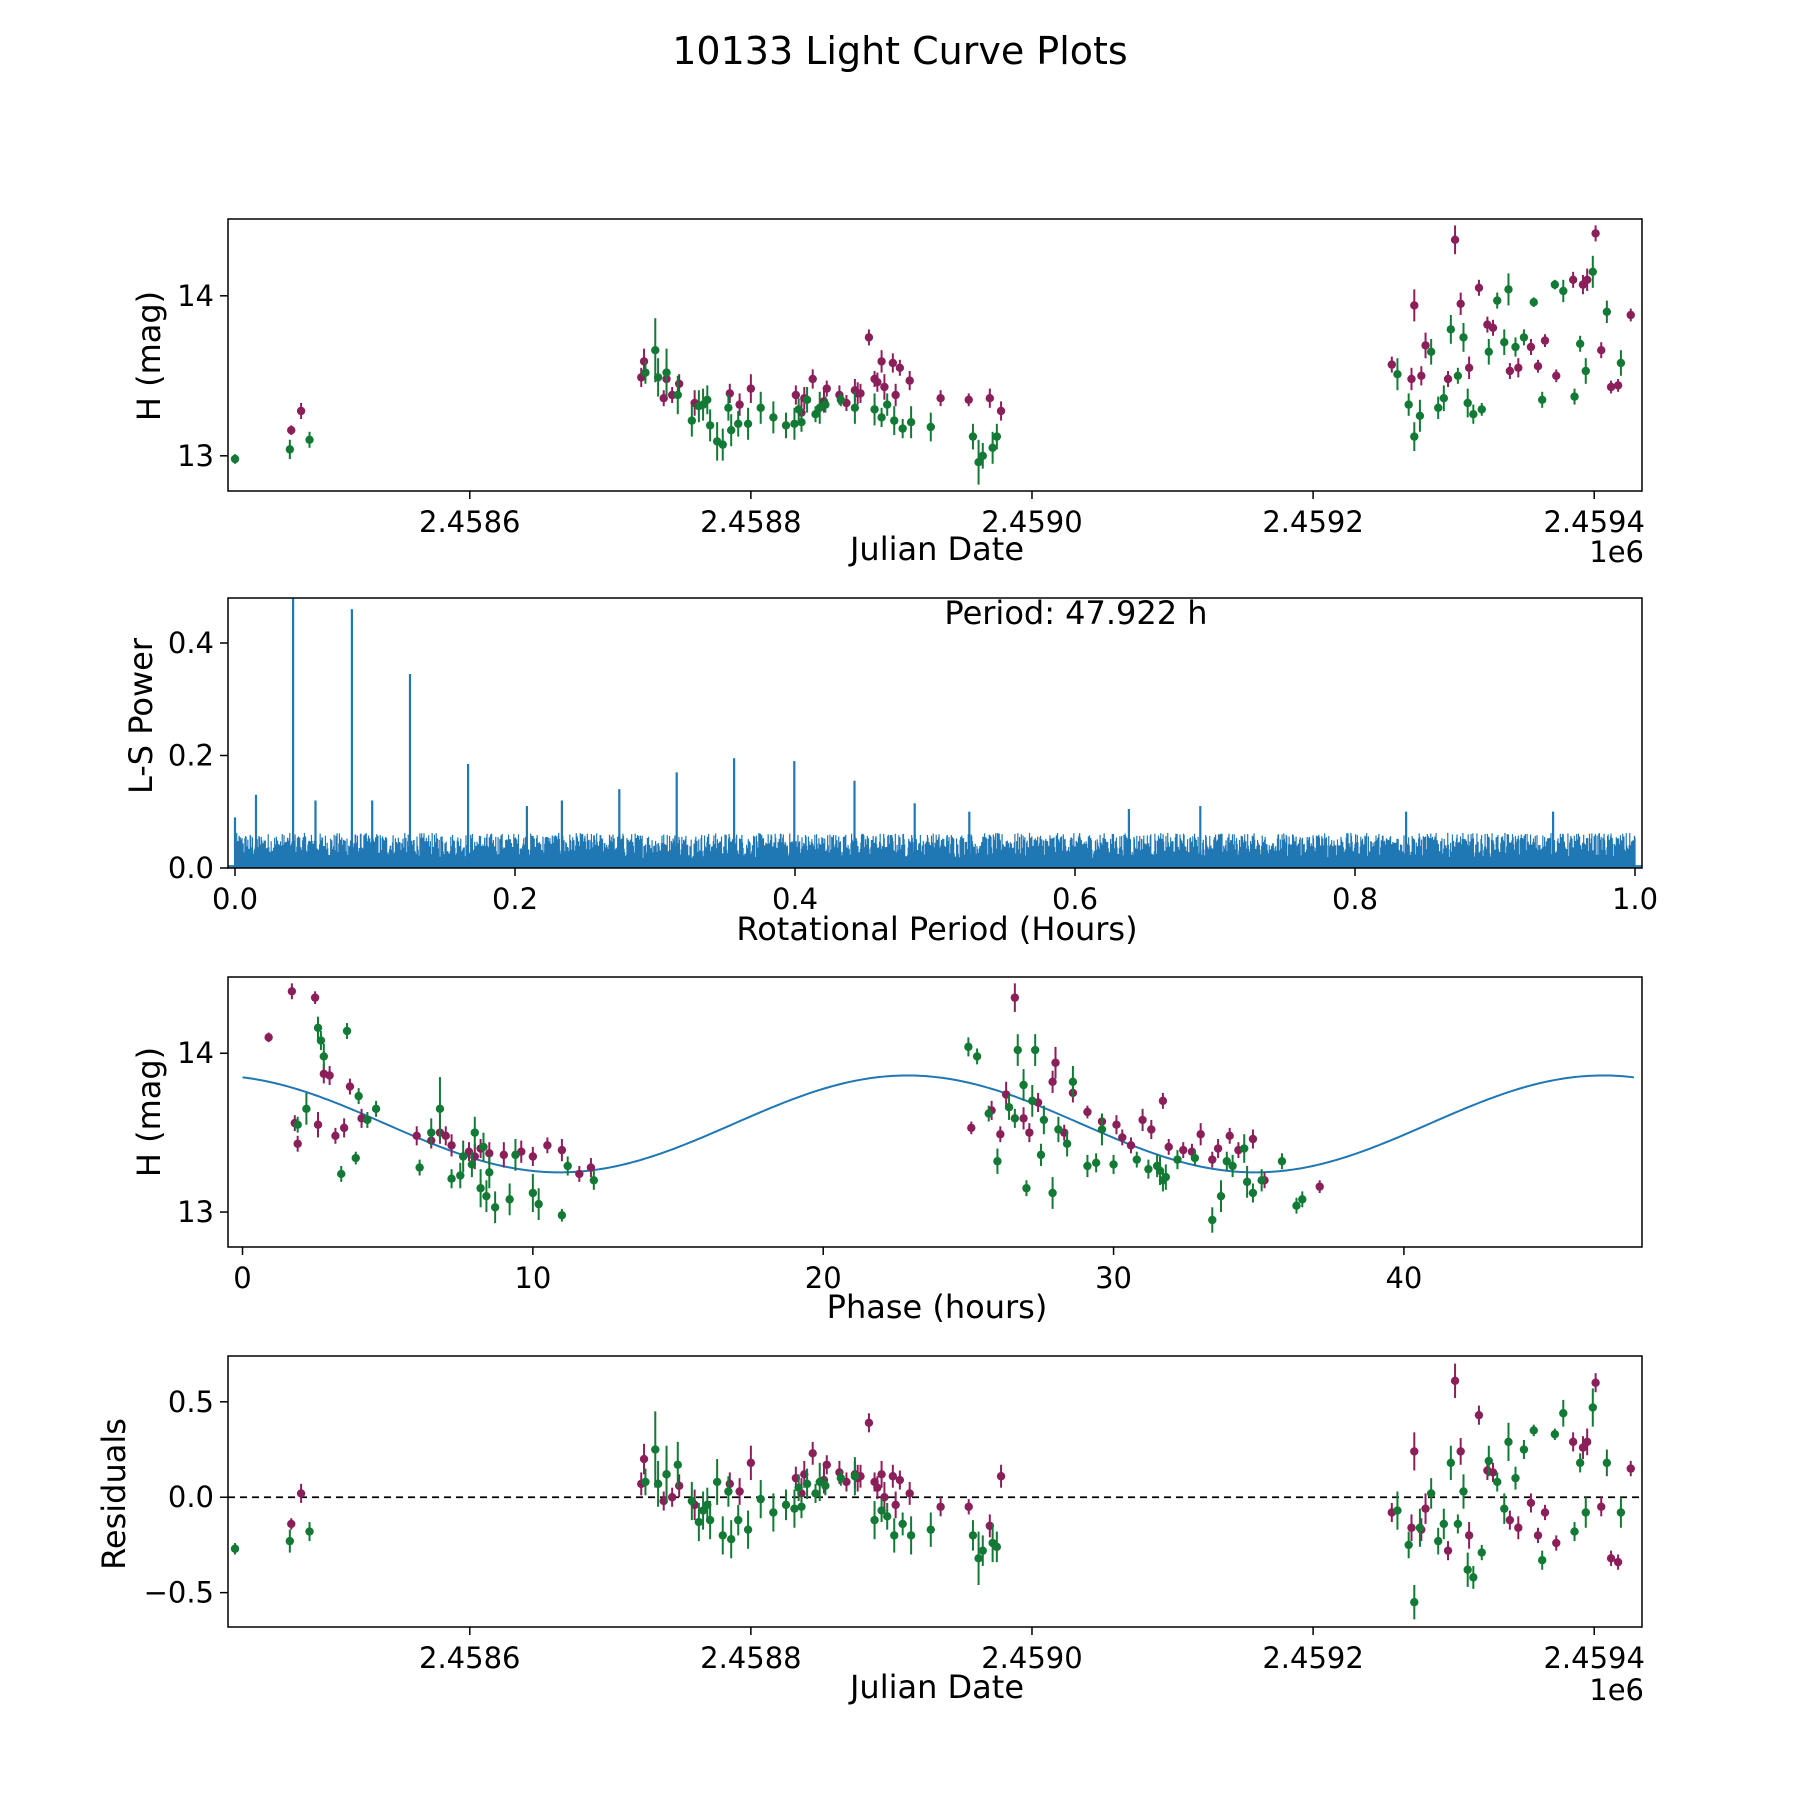  I want to click on residuals-ylabel: Residuals, so click(114, 1494).